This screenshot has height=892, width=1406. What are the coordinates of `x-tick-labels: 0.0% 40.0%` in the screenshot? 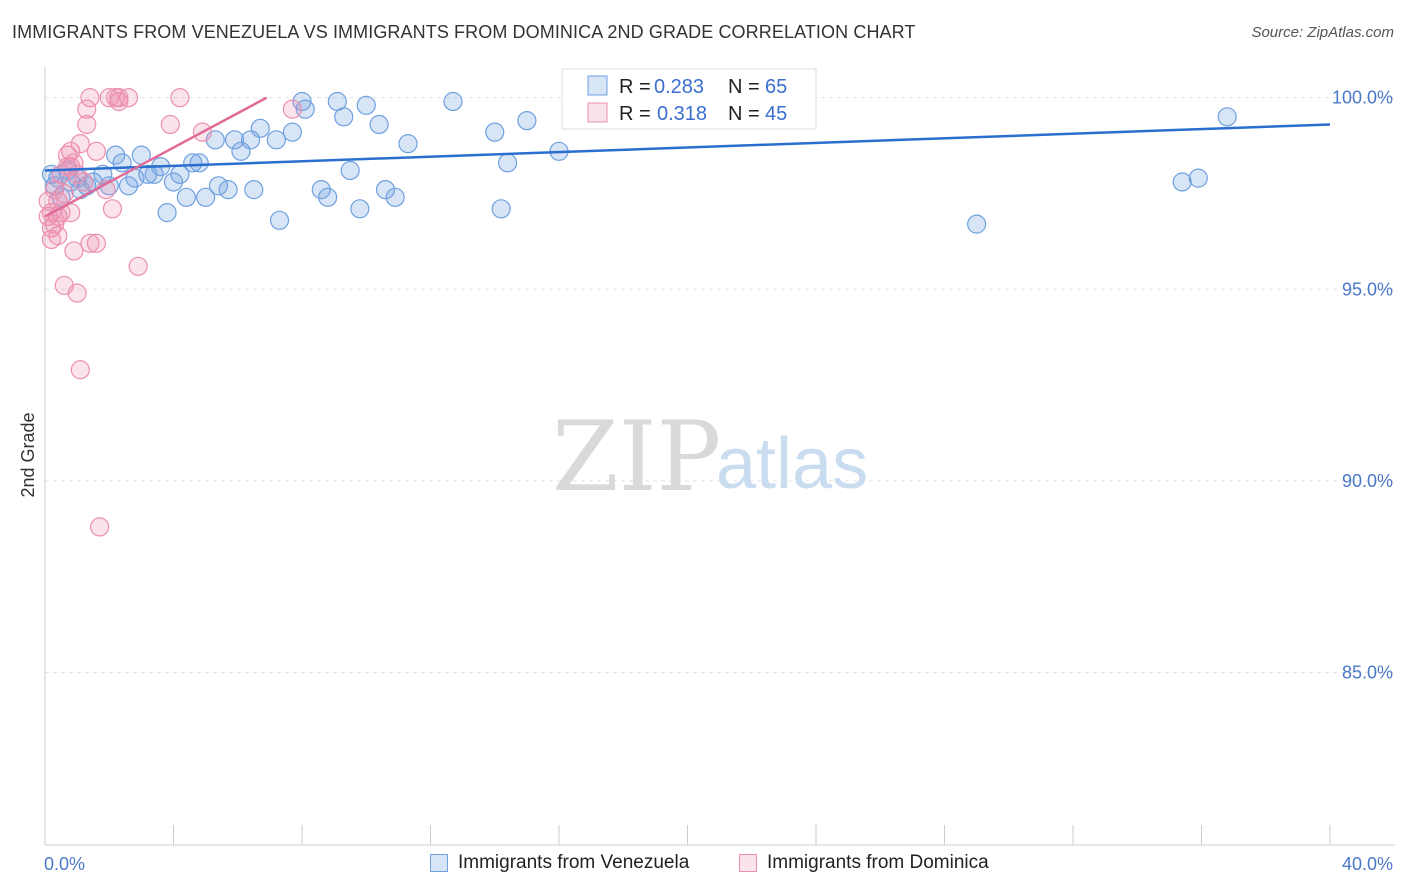 It's located at (718, 864).